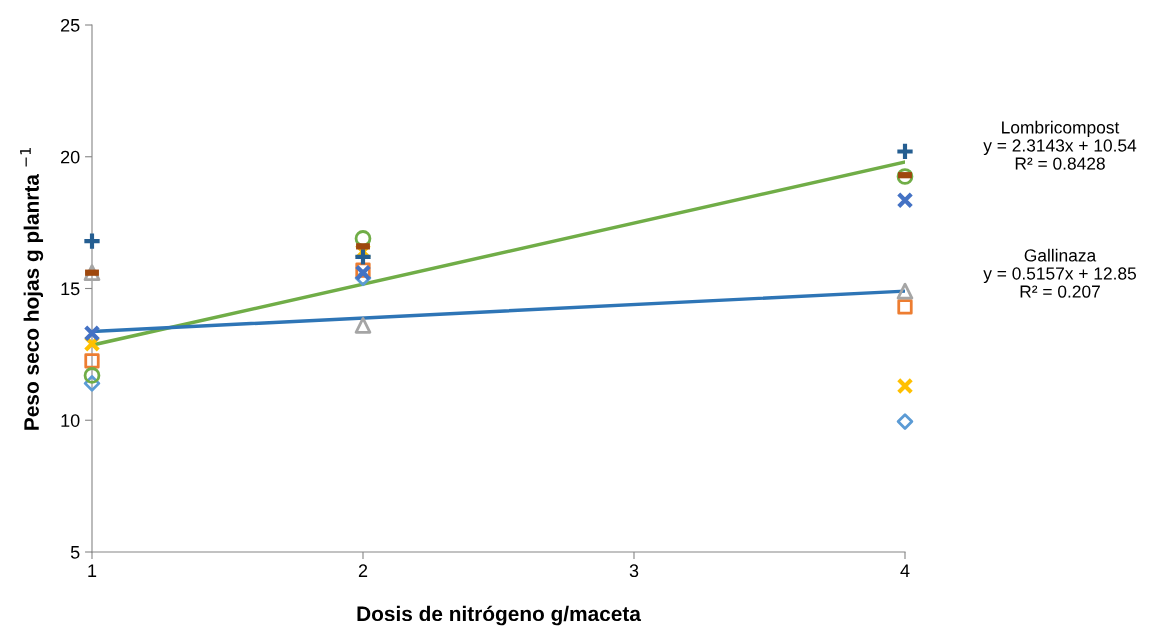 This screenshot has height=630, width=1170. What do you see at coordinates (70, 25) in the screenshot?
I see `y-tick-label: 25` at bounding box center [70, 25].